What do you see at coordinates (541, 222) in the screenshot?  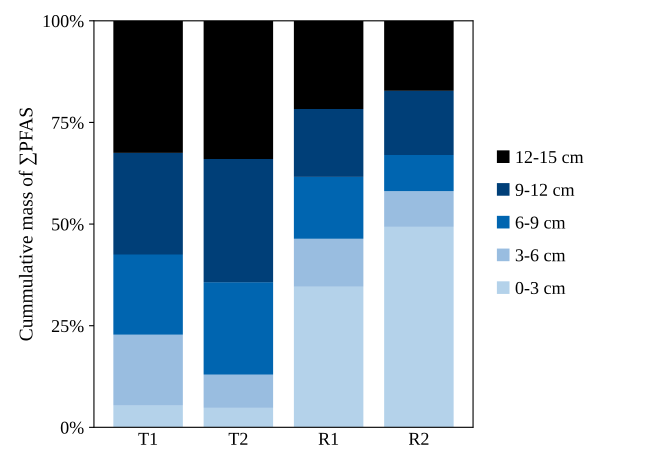 I see `legend-label: 6-9 cm` at bounding box center [541, 222].